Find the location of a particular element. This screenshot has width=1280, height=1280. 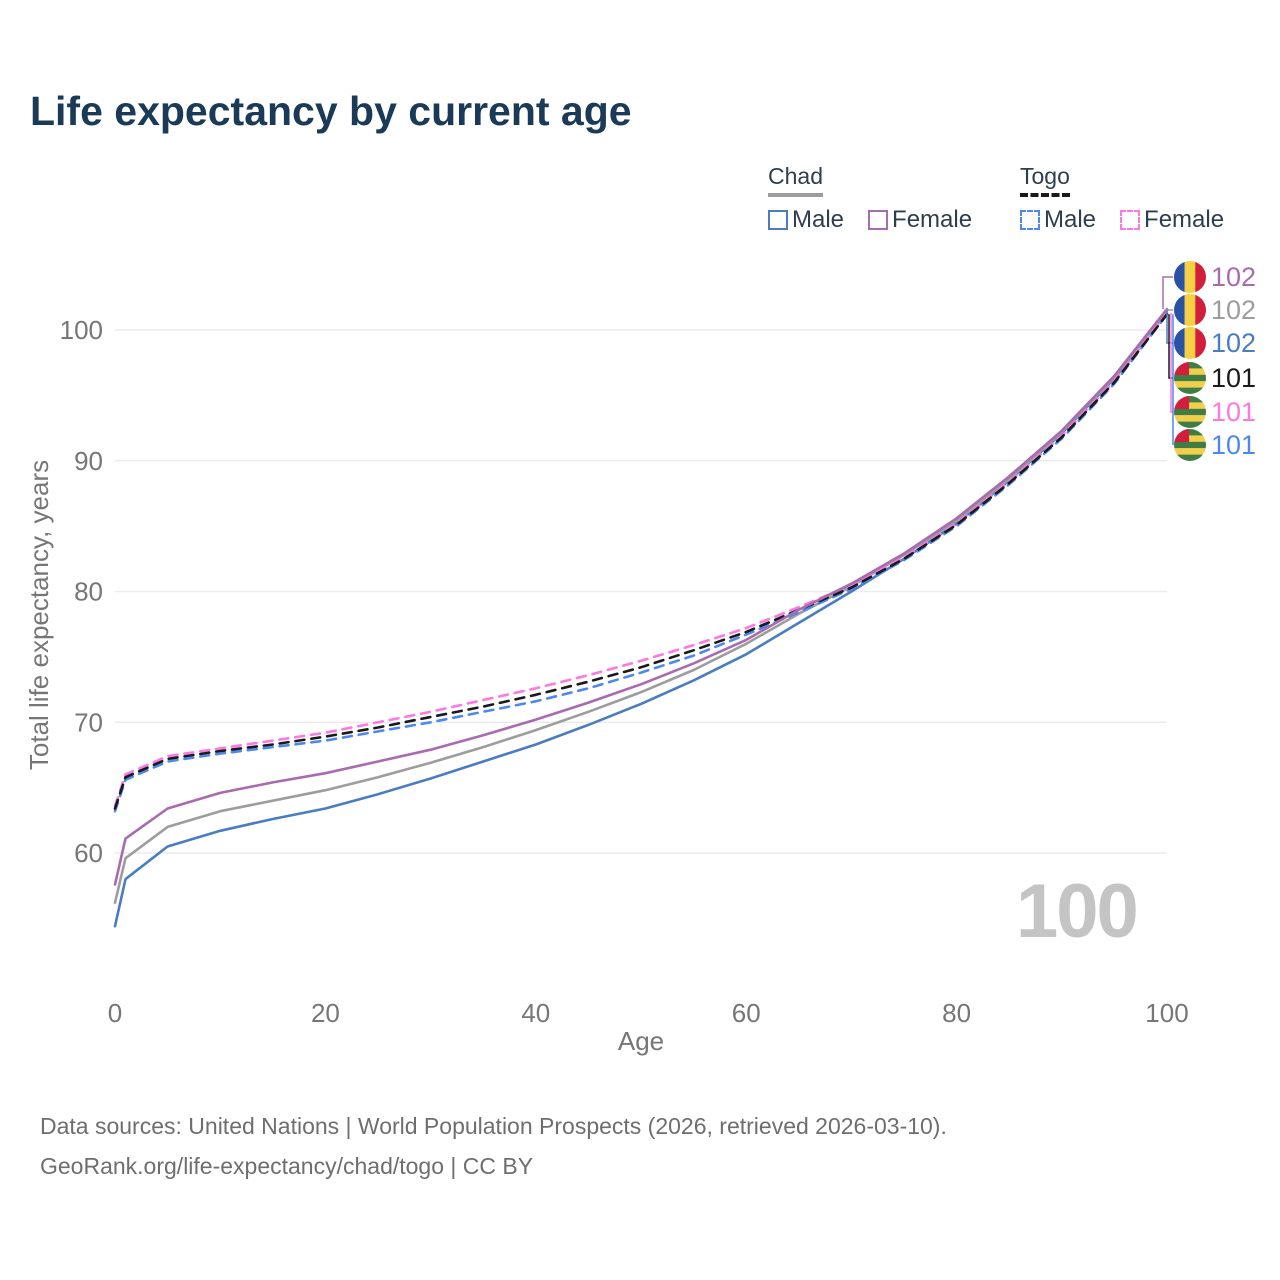

end-label-value-togo_total: 101 is located at coordinates (1233, 378).